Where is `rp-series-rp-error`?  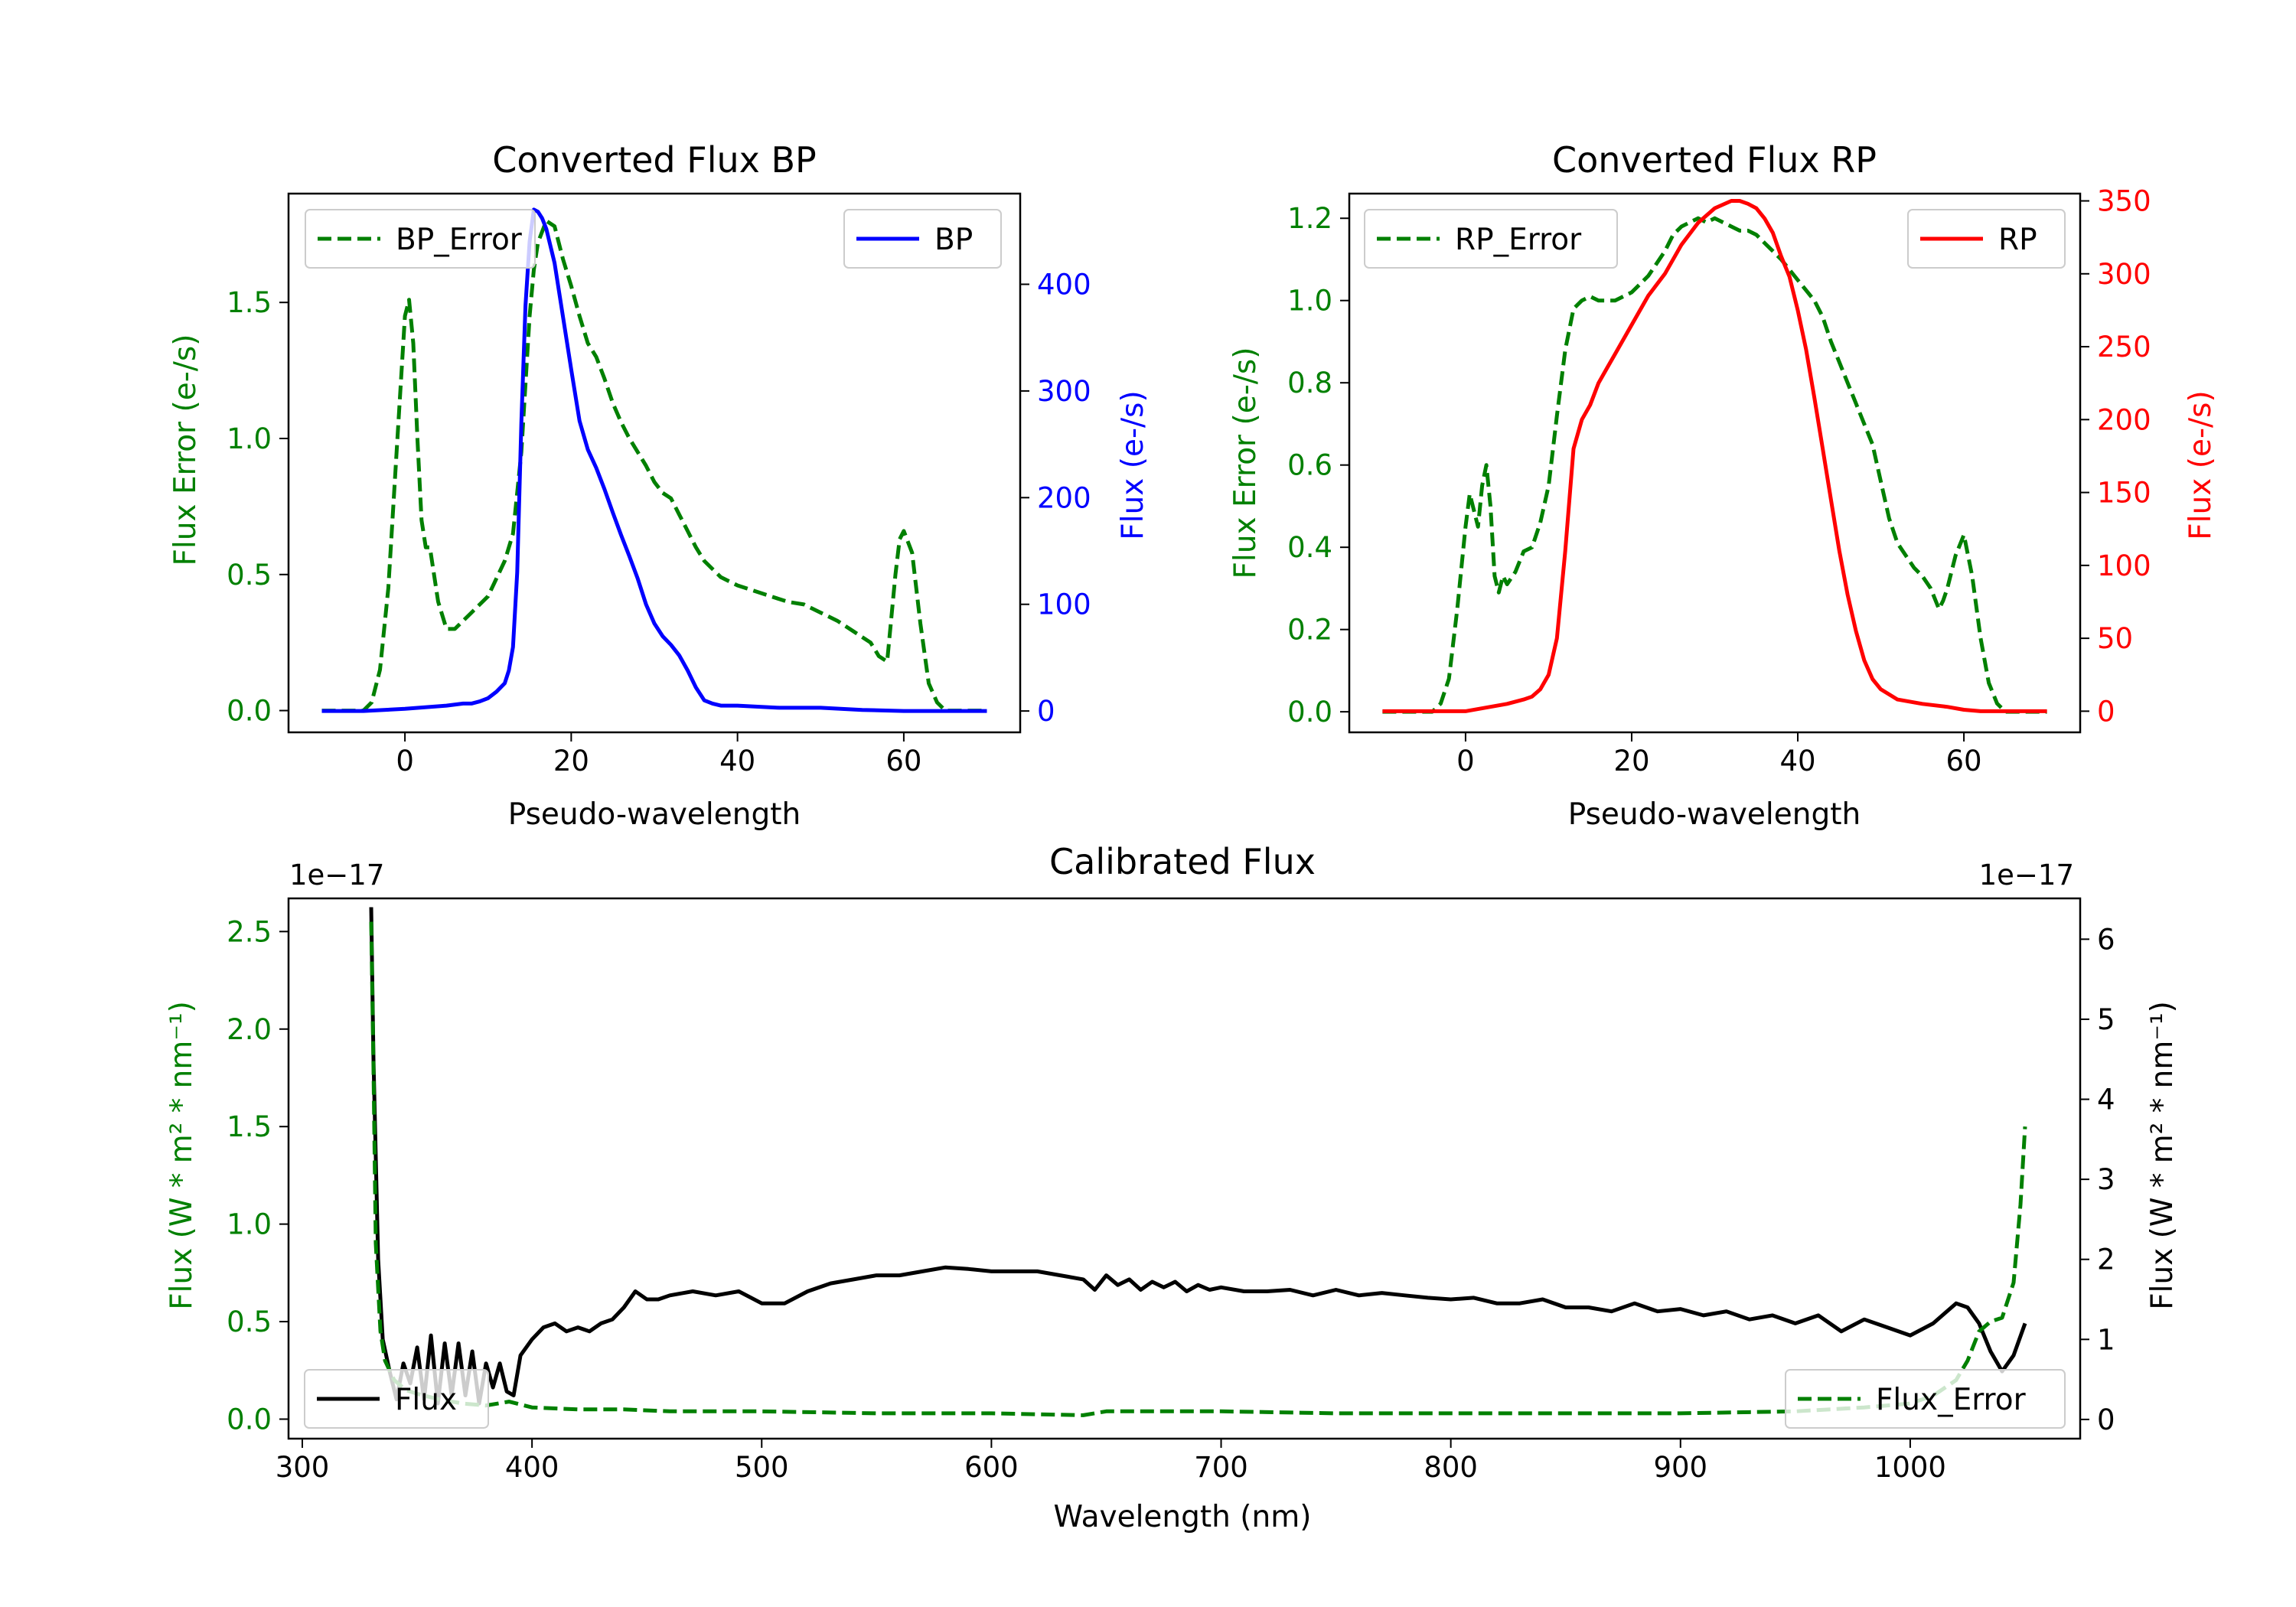
rp-series-rp-error is located at coordinates (1714, 465).